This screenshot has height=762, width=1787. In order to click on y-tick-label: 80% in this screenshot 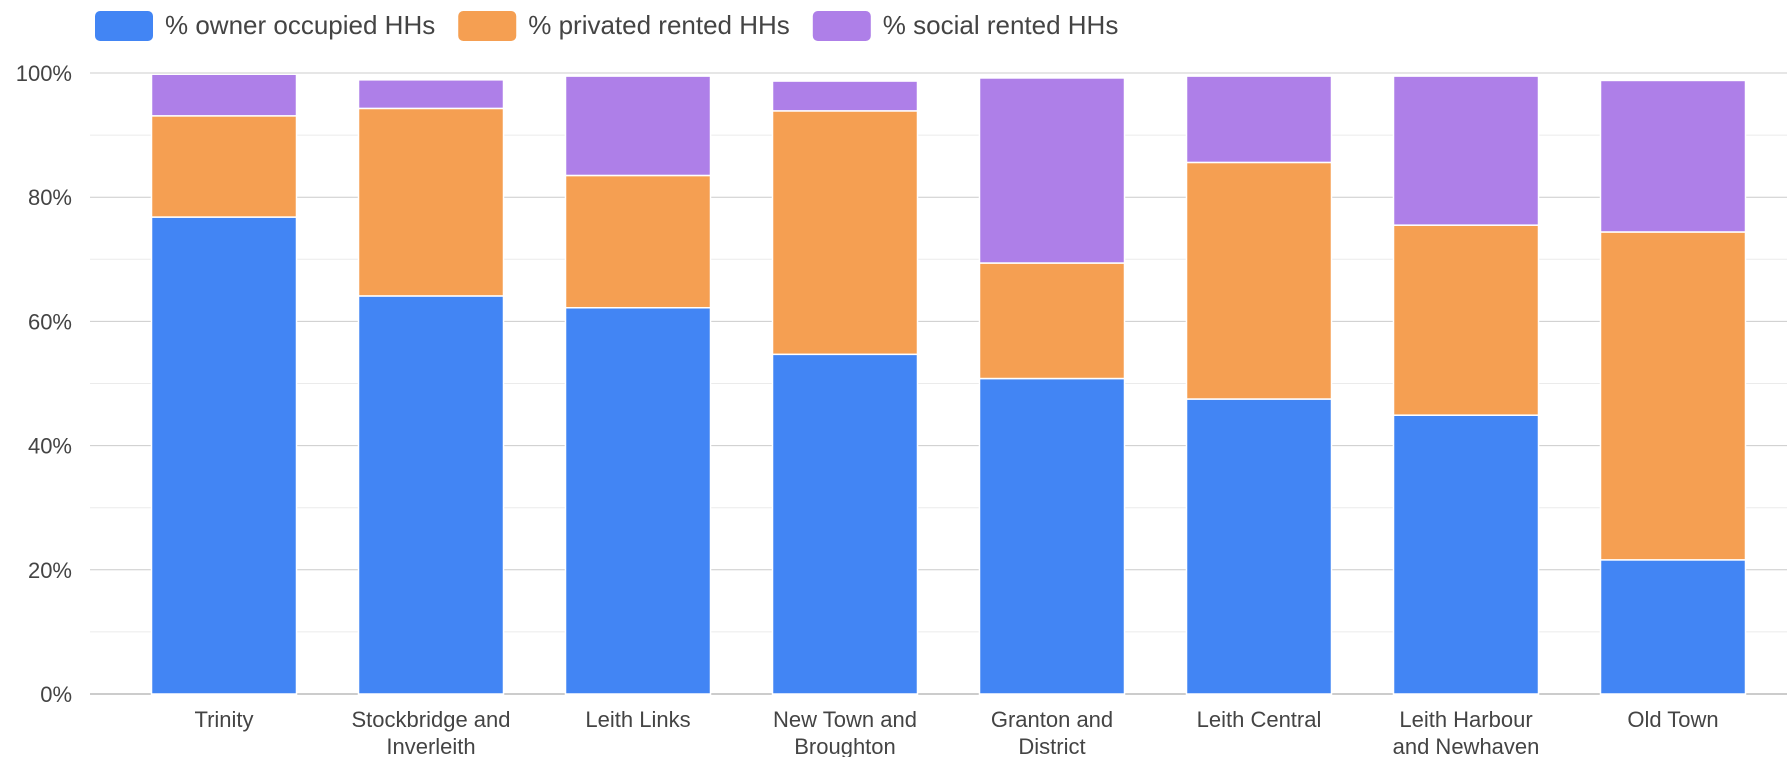, I will do `click(50, 197)`.